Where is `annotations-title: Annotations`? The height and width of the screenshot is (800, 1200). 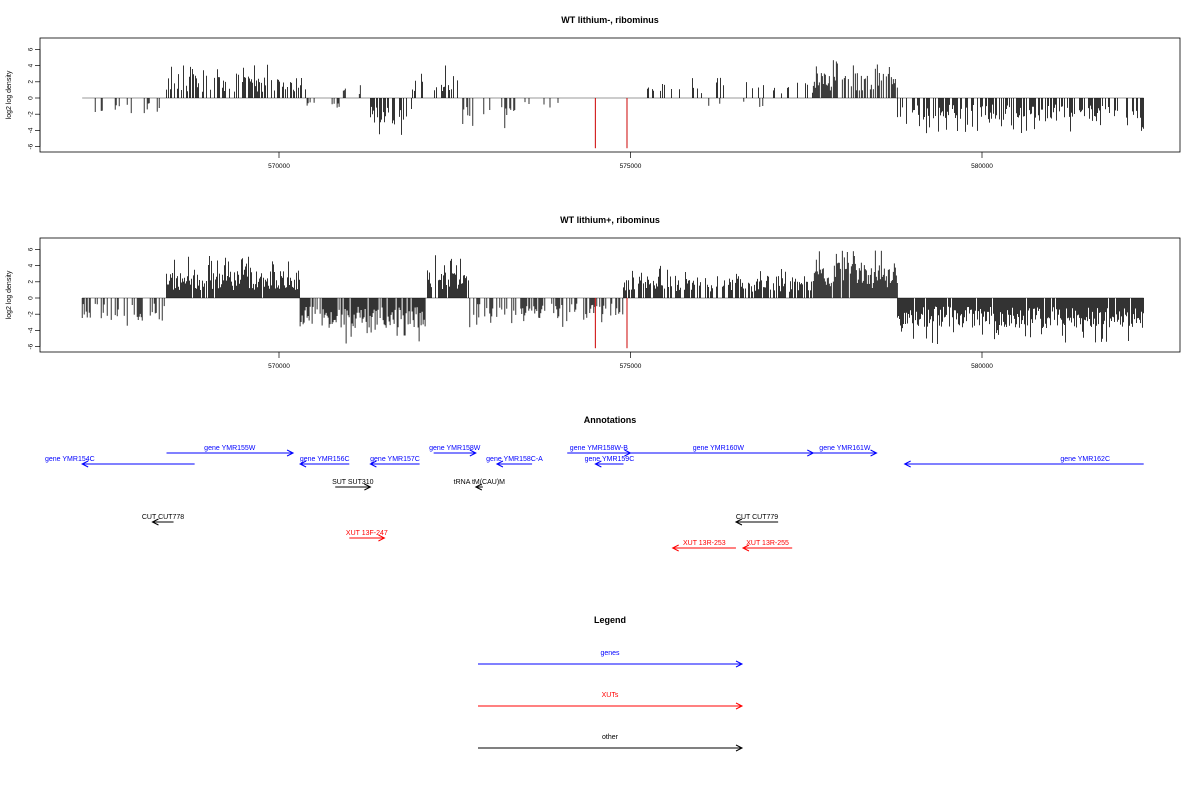
annotations-title: Annotations is located at coordinates (610, 420).